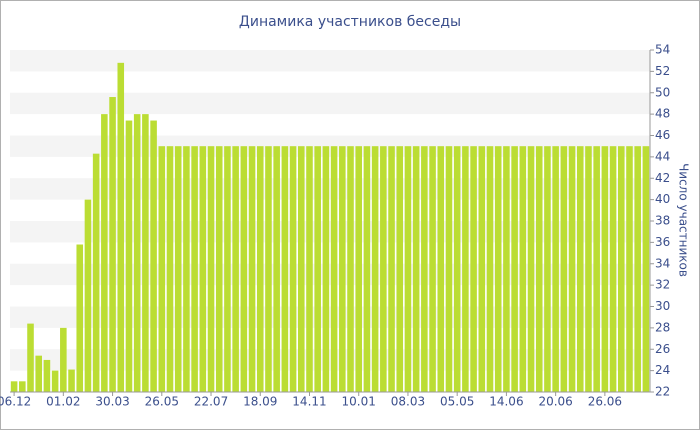  Describe the element at coordinates (162, 402) in the screenshot. I see `x-tick-label: 26.05` at that location.